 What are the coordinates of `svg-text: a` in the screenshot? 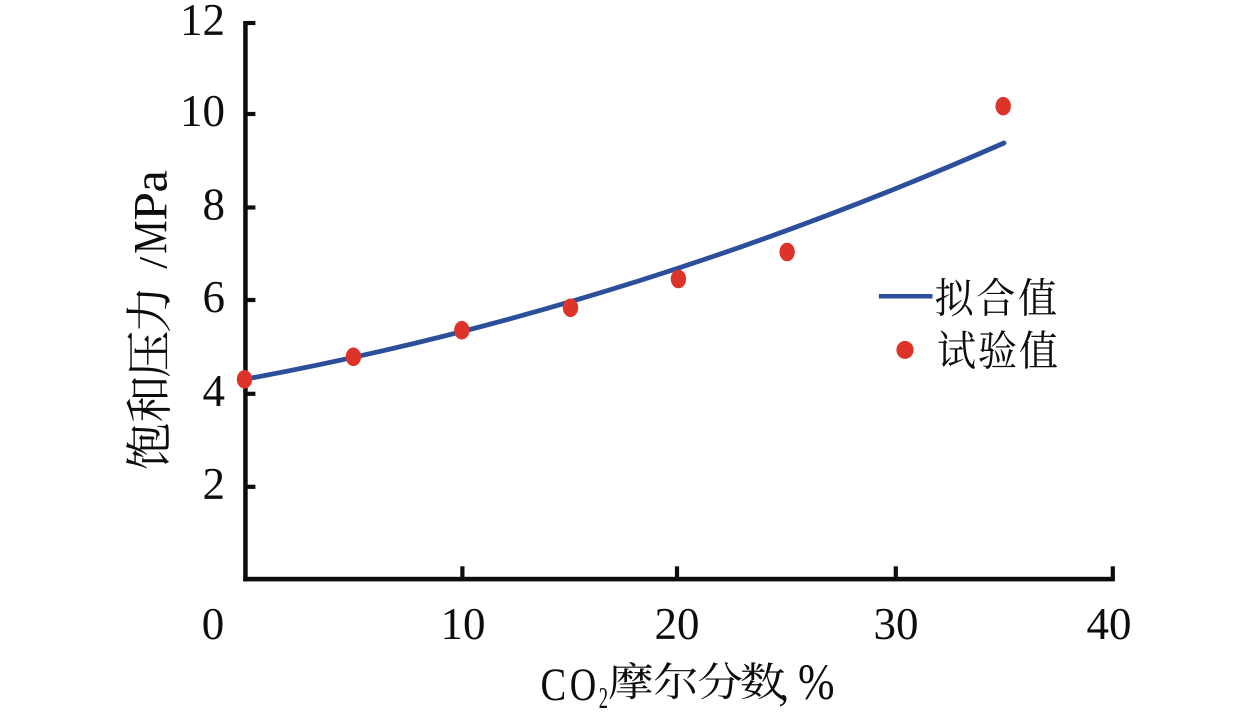 It's located at (150, 181).